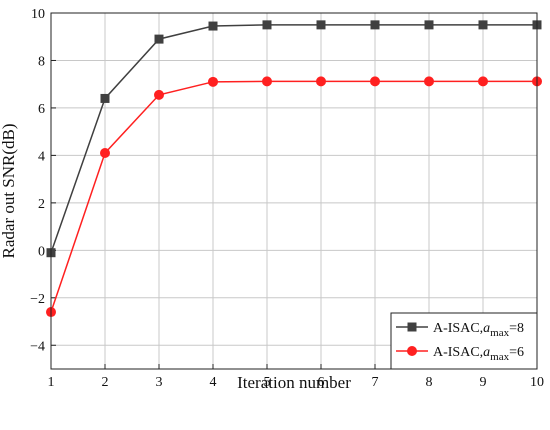 This screenshot has height=430, width=550. What do you see at coordinates (429, 382) in the screenshot?
I see `x-tick-label: 8` at bounding box center [429, 382].